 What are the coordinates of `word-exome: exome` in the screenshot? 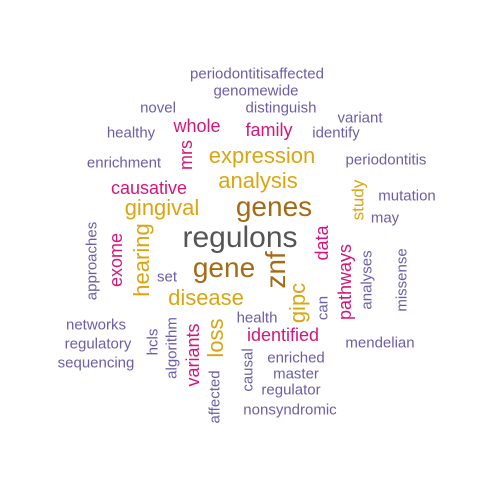 It's located at (116, 260).